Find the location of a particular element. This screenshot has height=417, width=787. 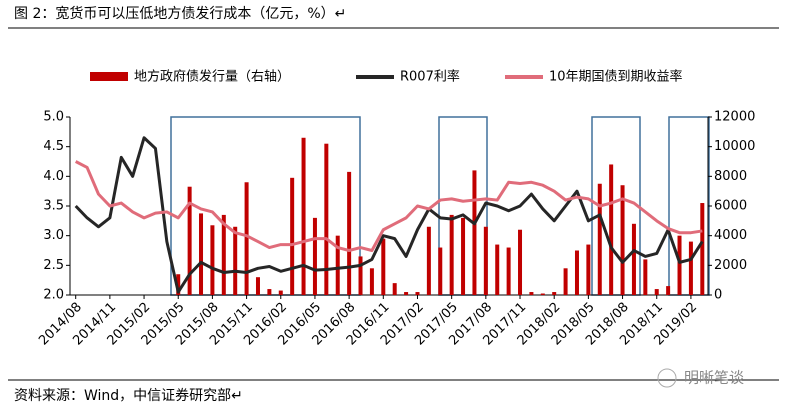

y-tick-label: 4.0 is located at coordinates (53, 176).